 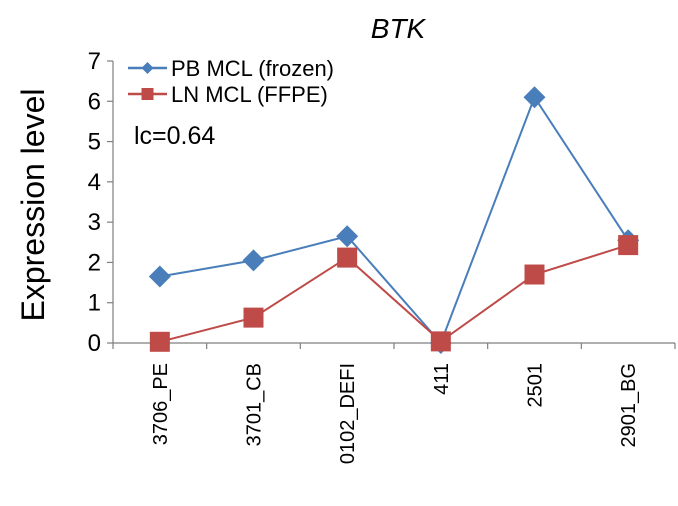 I want to click on legend-item: LN MCL (FFPE), so click(x=228, y=94).